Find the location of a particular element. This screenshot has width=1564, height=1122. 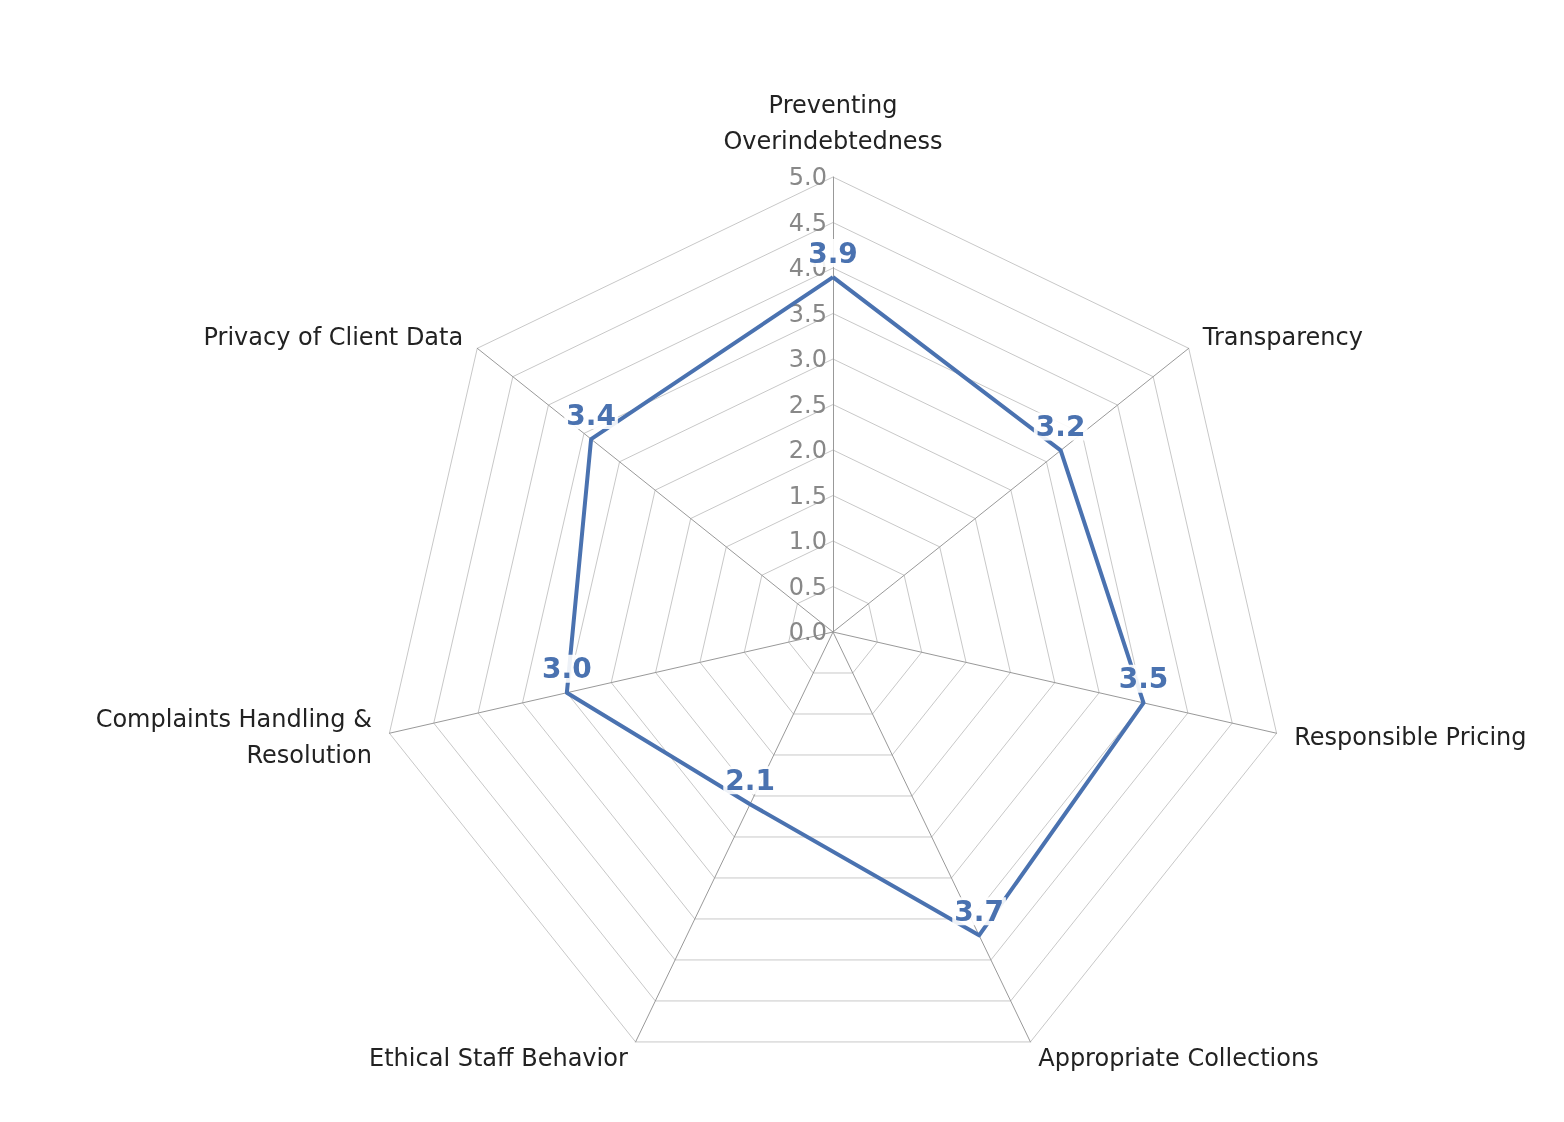

y-tick-label: 1.5 is located at coordinates (807, 495).